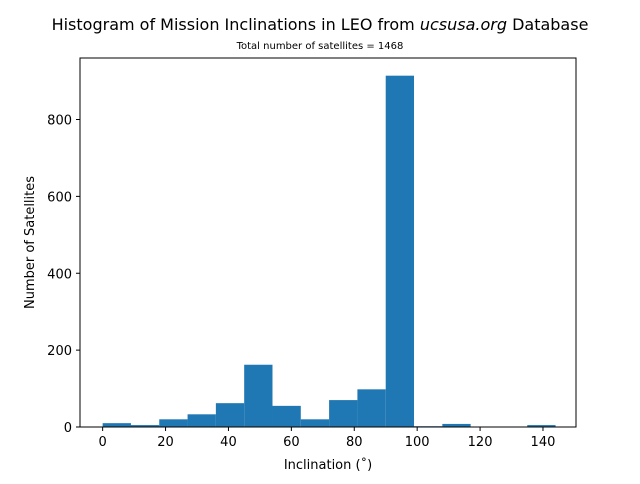  Describe the element at coordinates (30, 242) in the screenshot. I see `y-axis-label: Number of Satellites` at that location.